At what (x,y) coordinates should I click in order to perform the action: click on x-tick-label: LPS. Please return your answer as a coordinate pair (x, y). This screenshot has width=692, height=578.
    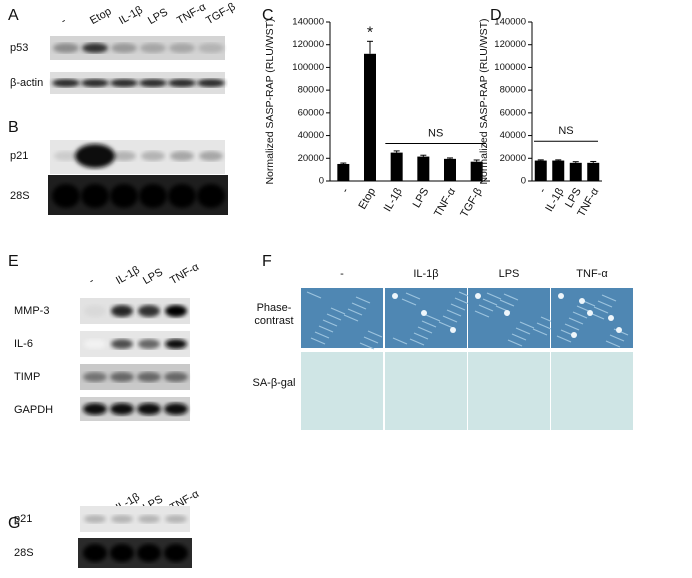
    Looking at the image, I should click on (421, 198).